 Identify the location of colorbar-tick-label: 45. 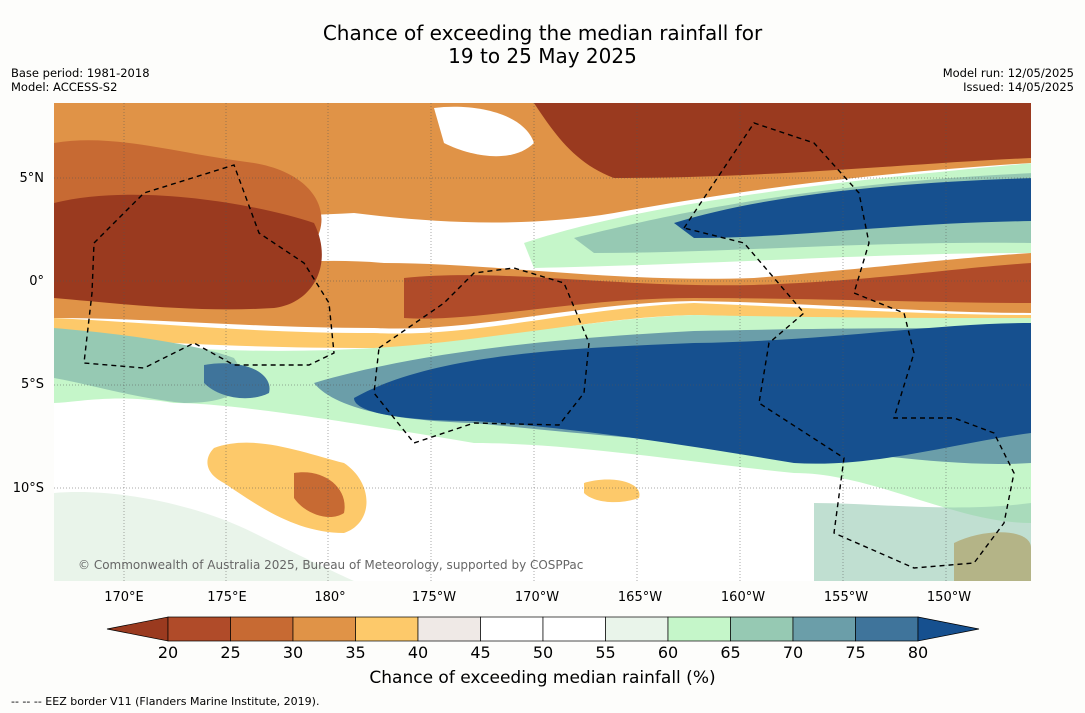
(480, 652).